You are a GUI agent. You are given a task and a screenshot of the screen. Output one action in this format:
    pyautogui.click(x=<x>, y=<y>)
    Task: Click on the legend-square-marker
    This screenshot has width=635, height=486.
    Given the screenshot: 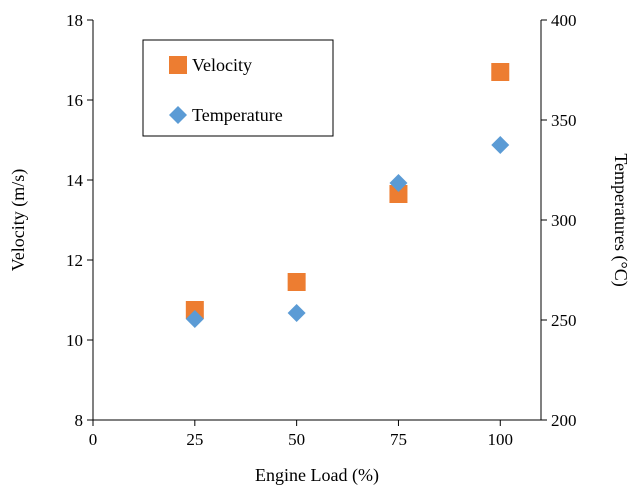 What is the action you would take?
    pyautogui.click(x=178, y=65)
    